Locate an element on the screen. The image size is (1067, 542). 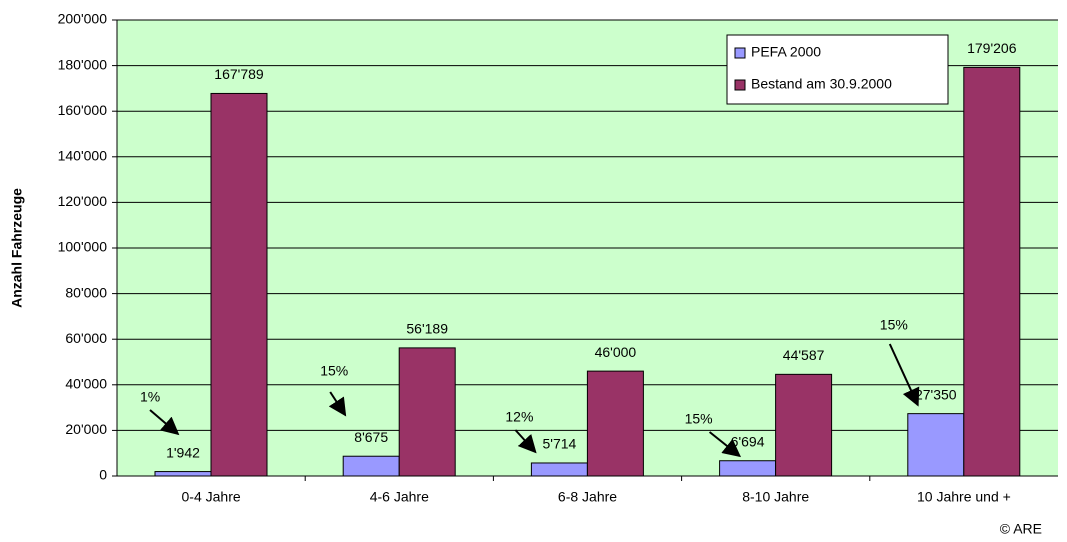
y-tick-label: 160'000 is located at coordinates (83, 110).